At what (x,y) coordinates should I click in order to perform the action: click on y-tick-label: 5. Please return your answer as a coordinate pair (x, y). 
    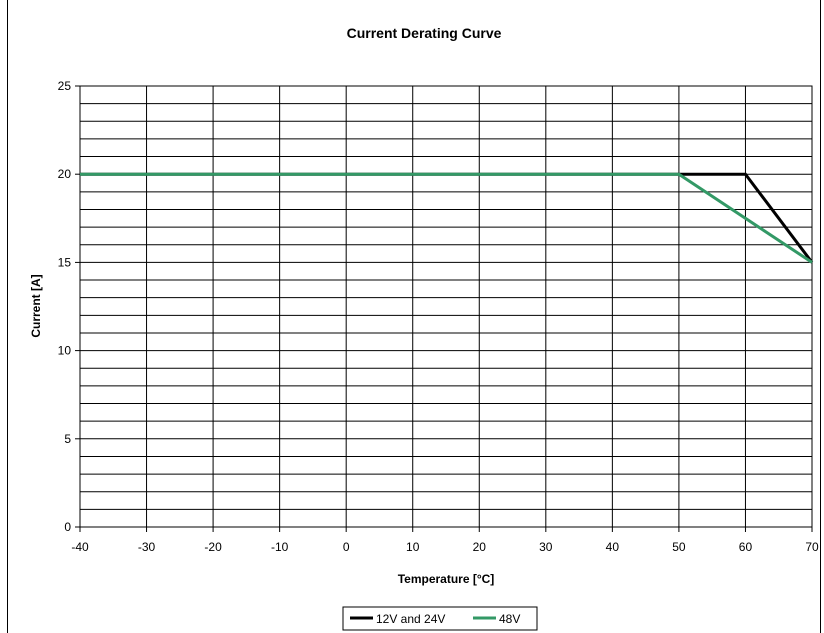
    Looking at the image, I should click on (67, 439).